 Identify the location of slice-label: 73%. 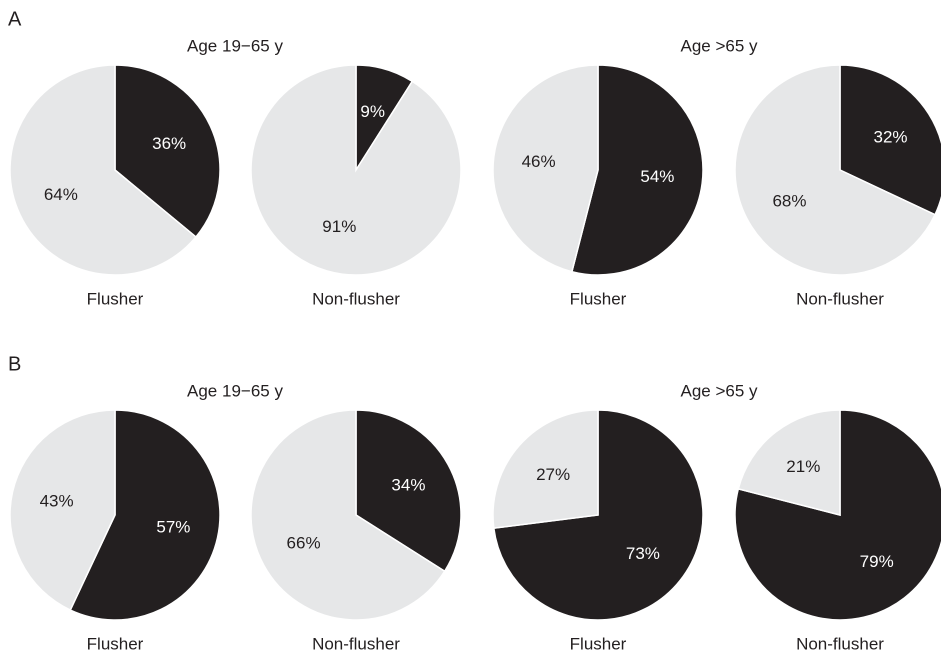
(643, 553).